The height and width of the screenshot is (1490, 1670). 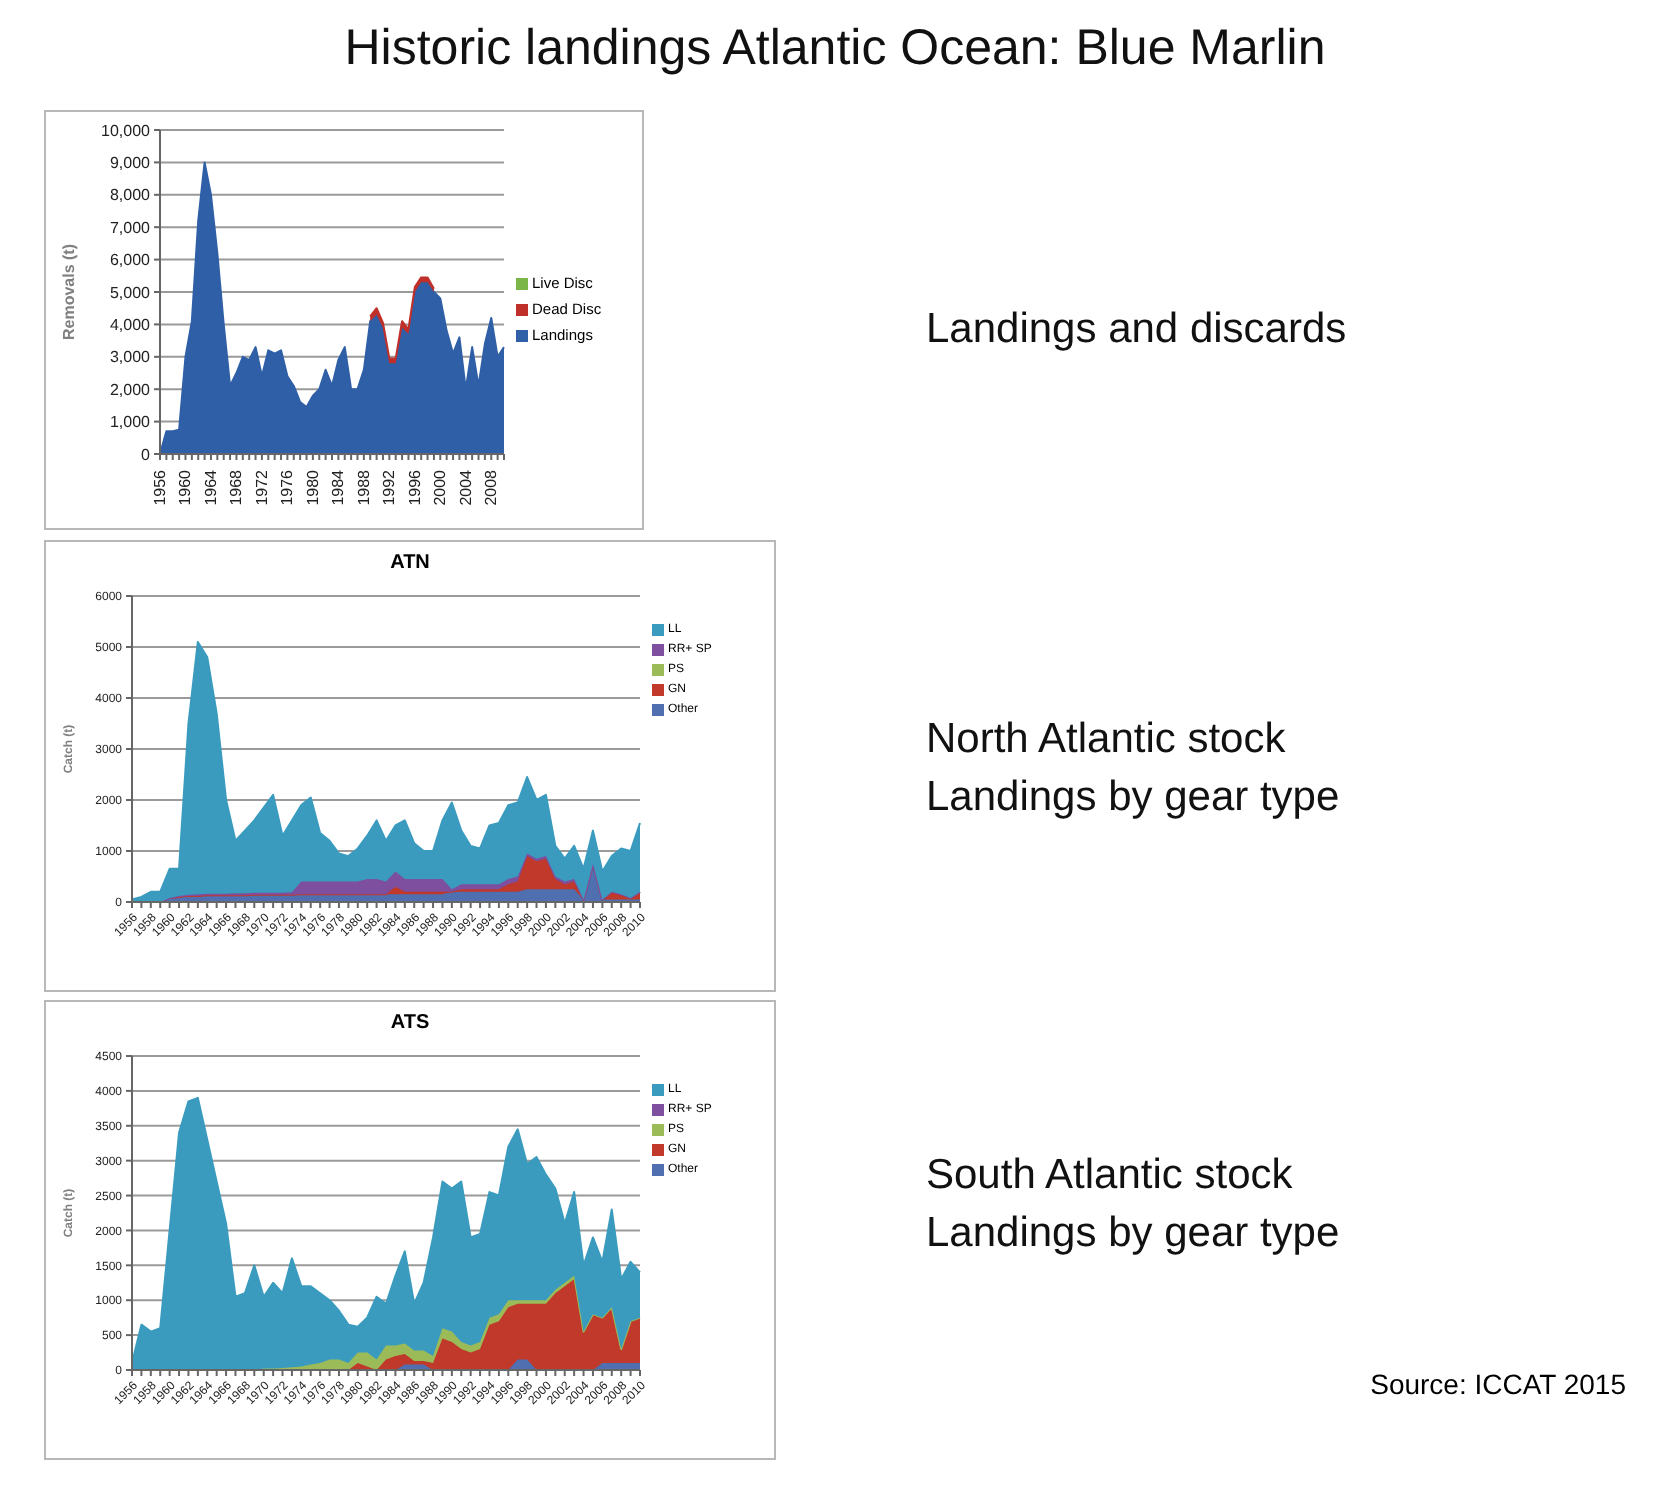 I want to click on y-tick-label: 10,000, so click(x=126, y=130).